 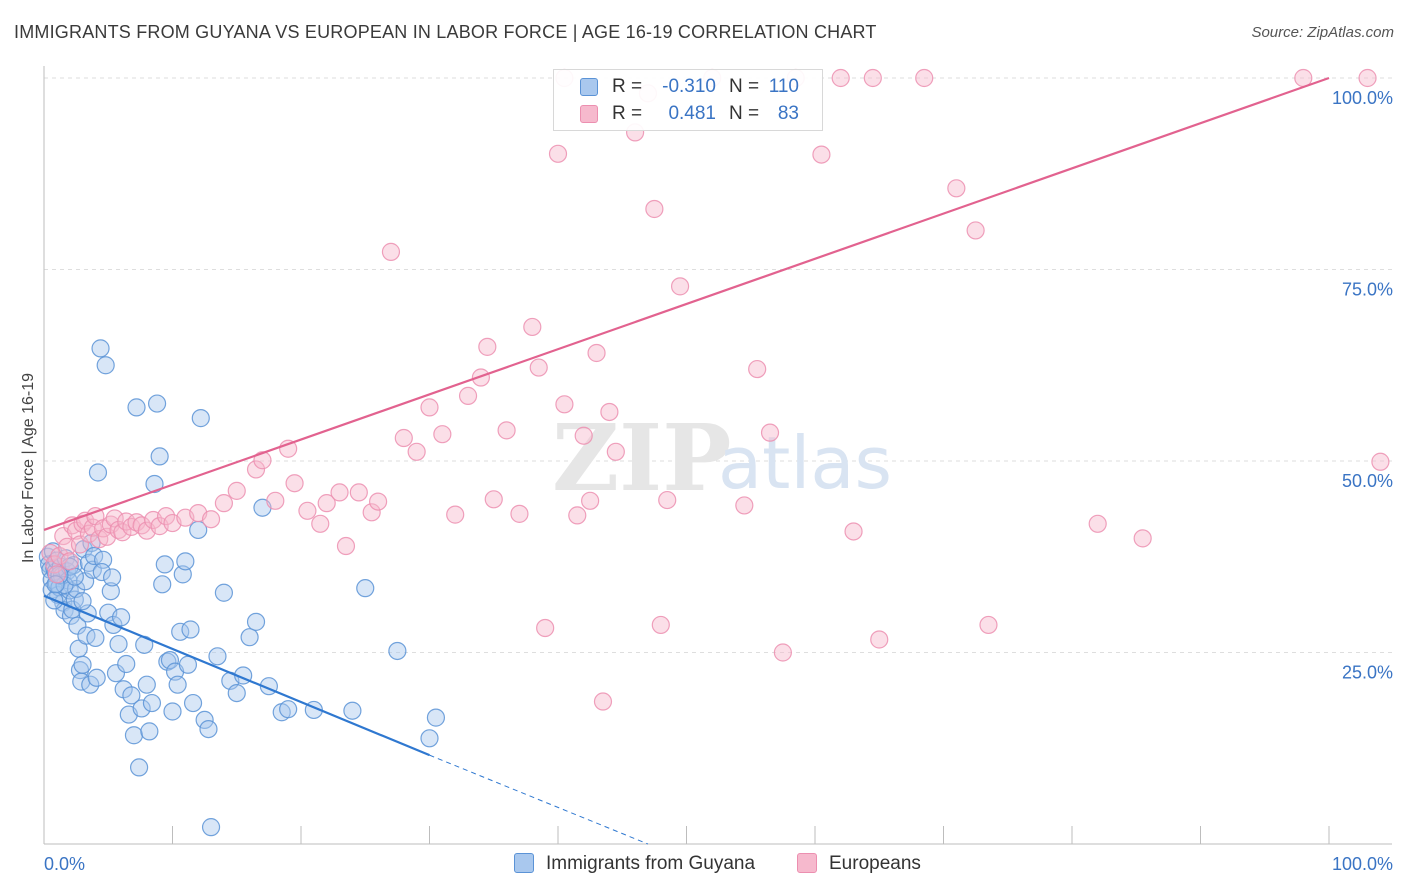 I want to click on x-tick-label: 100.0%, so click(x=1362, y=864).